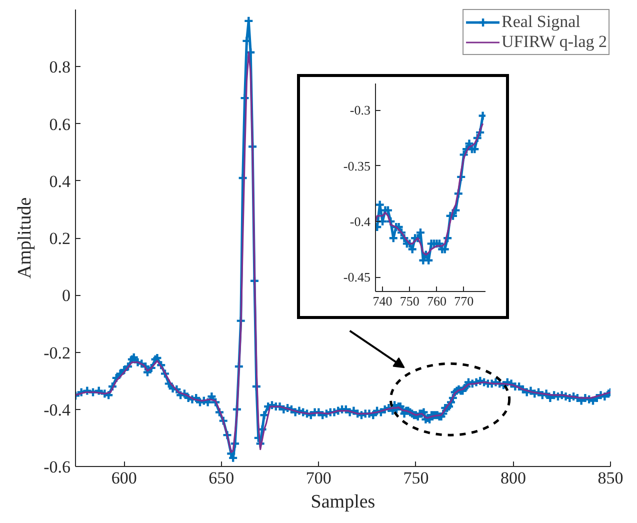  Describe the element at coordinates (59, 238) in the screenshot. I see `y-tick-label: 0.2` at that location.